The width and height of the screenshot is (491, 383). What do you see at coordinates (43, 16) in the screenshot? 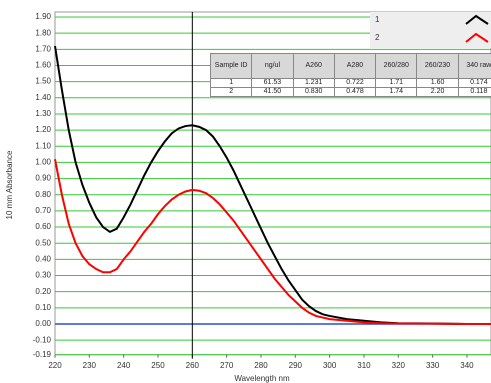
I see `y-tick-label: 1.90` at bounding box center [43, 16].